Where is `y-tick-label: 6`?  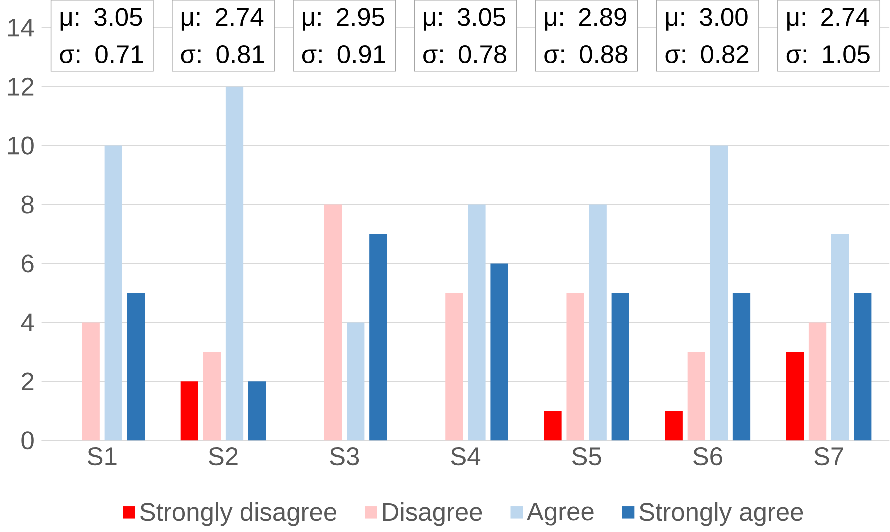
y-tick-label: 6 is located at coordinates (28, 263).